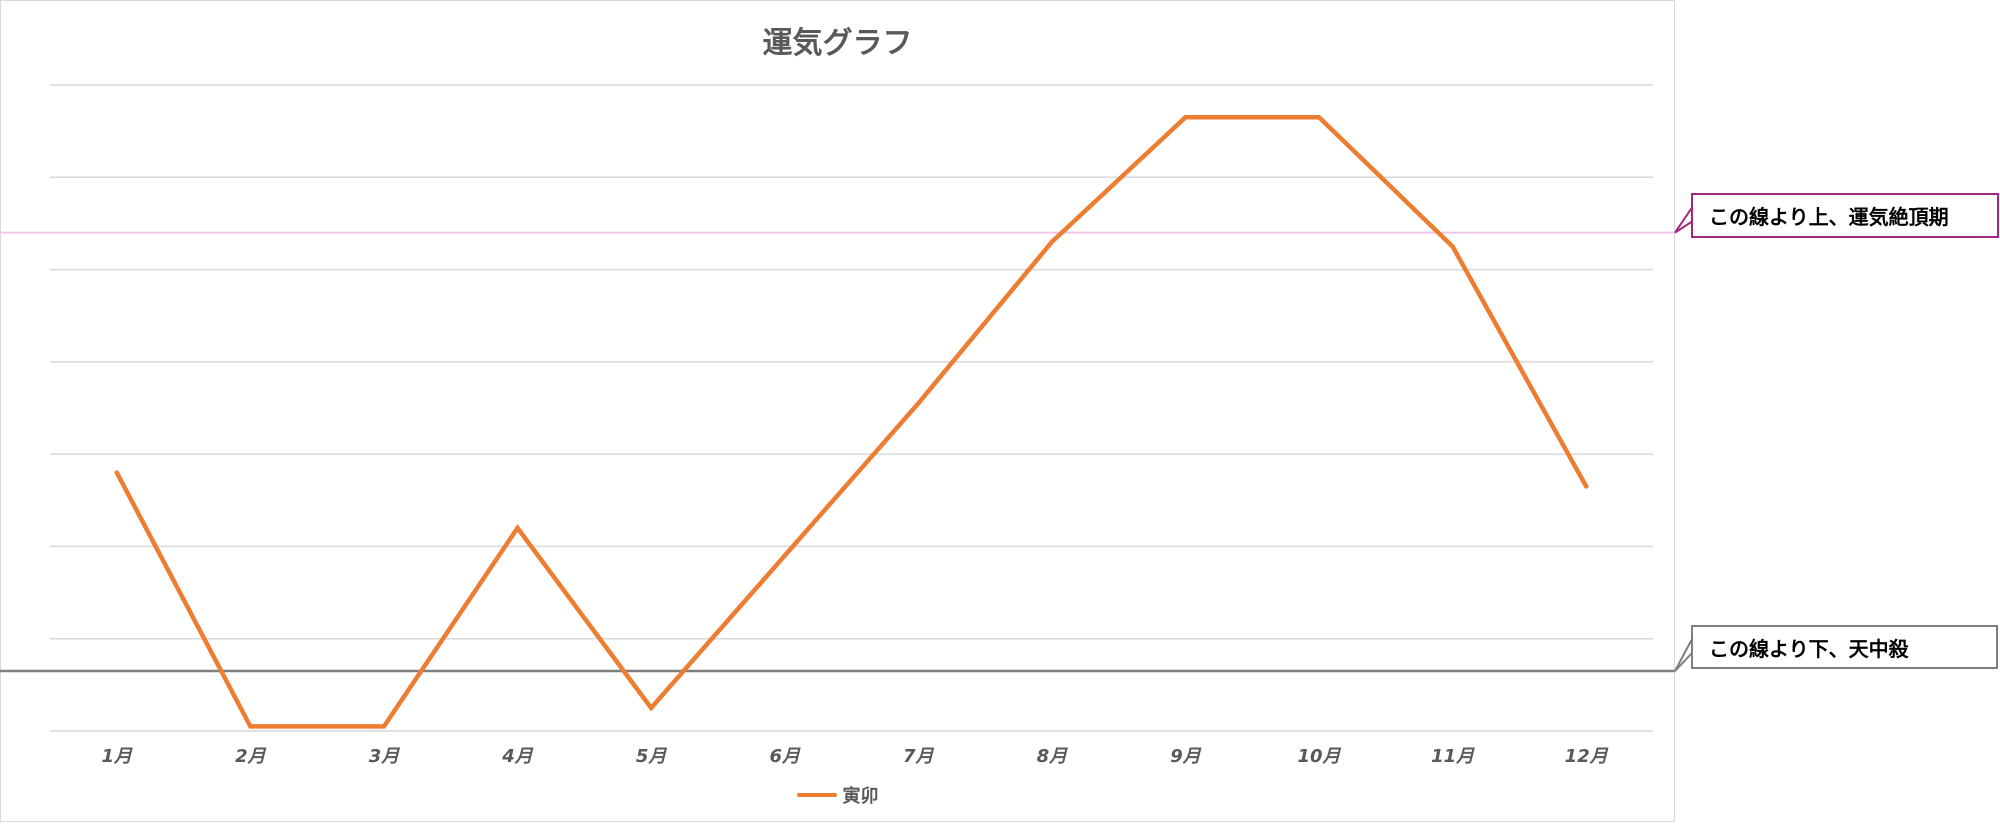  I want to click on x-tick-label: 5月, so click(652, 756).